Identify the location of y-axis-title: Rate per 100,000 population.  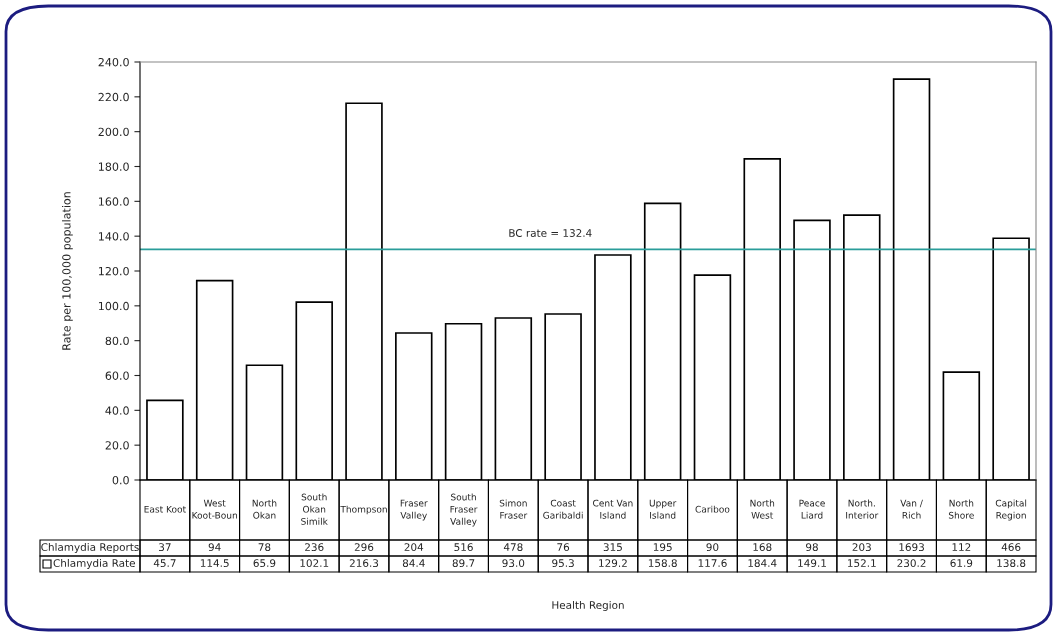
(67, 271).